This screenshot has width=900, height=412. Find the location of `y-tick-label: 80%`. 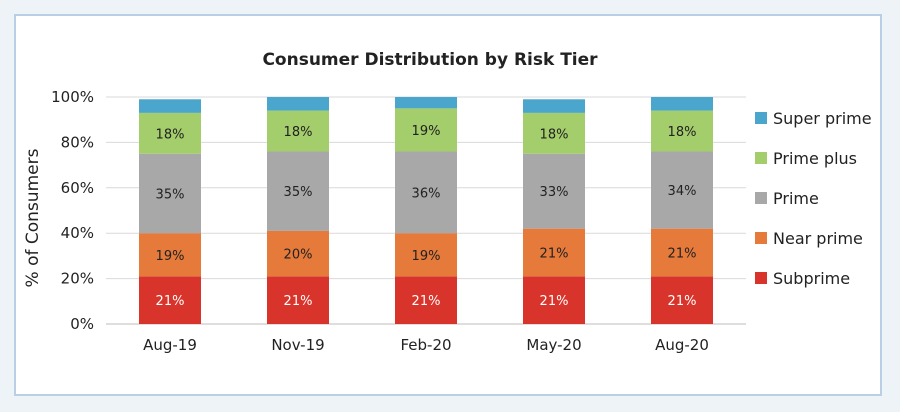

y-tick-label: 80% is located at coordinates (77, 142).